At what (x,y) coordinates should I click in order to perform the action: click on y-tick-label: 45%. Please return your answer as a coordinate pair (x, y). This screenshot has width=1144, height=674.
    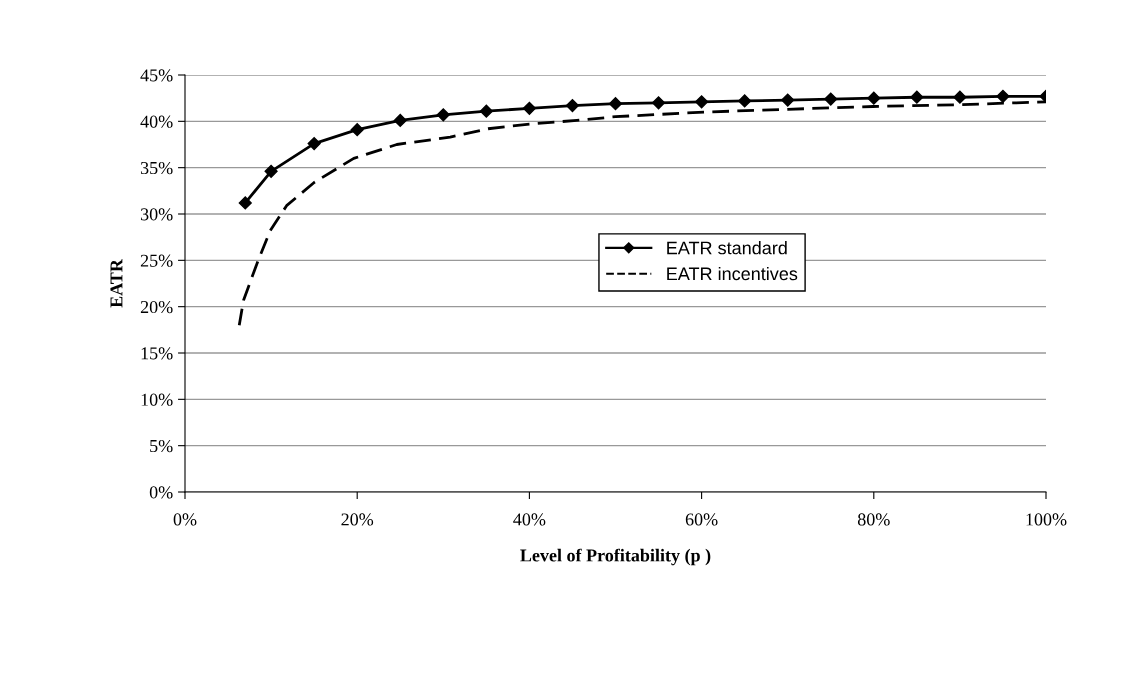
    Looking at the image, I should click on (156, 75).